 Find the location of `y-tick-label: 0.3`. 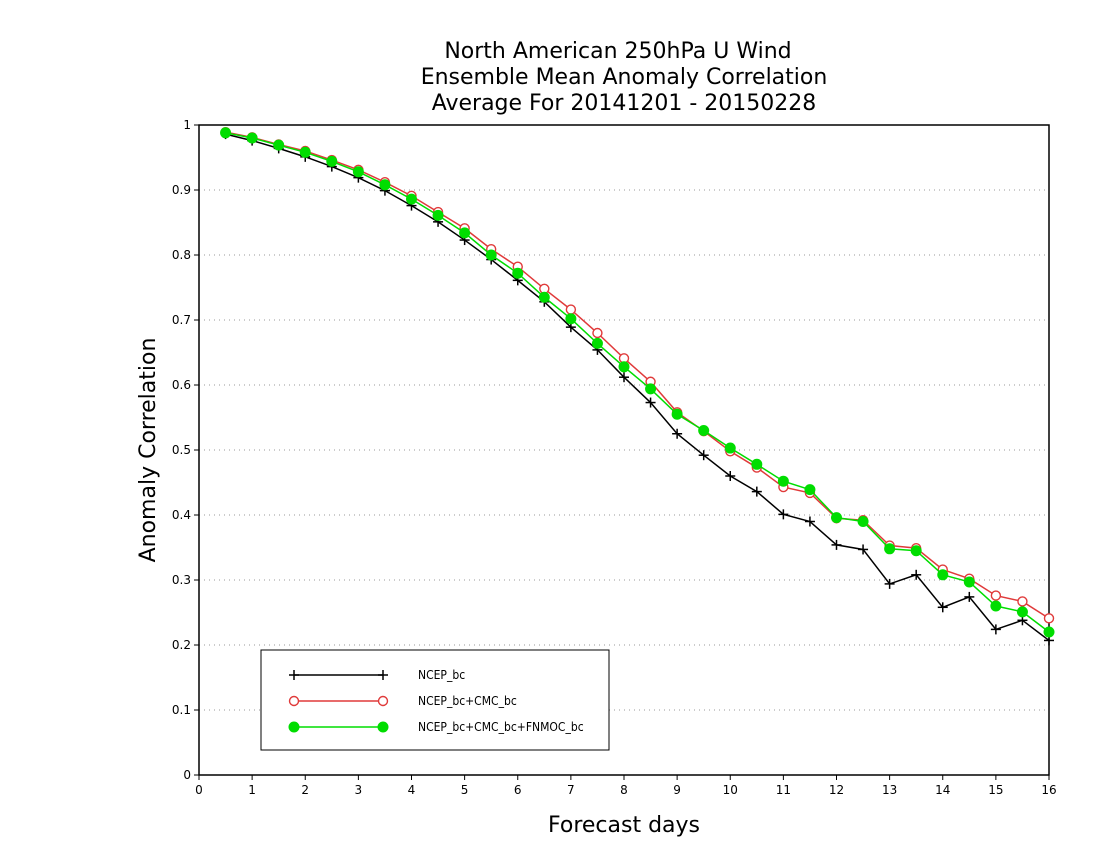

y-tick-label: 0.3 is located at coordinates (181, 580).